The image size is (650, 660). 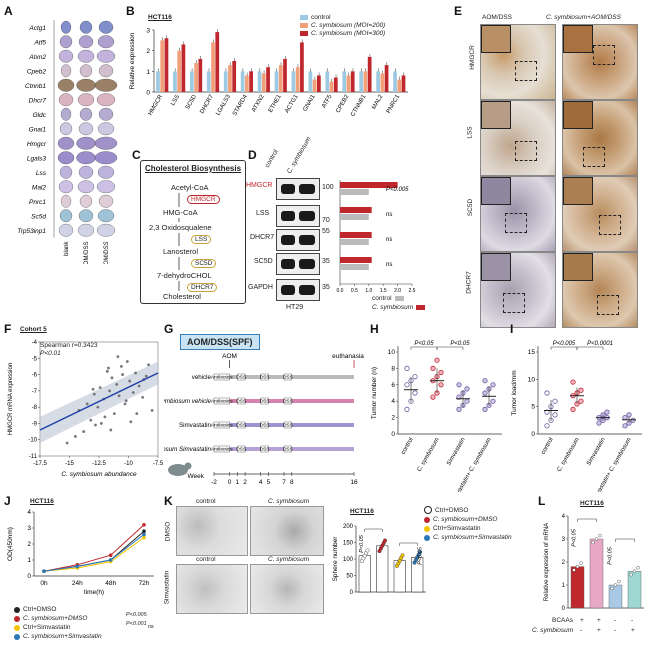 I want to click on kda-marker: 35, so click(x=326, y=287).